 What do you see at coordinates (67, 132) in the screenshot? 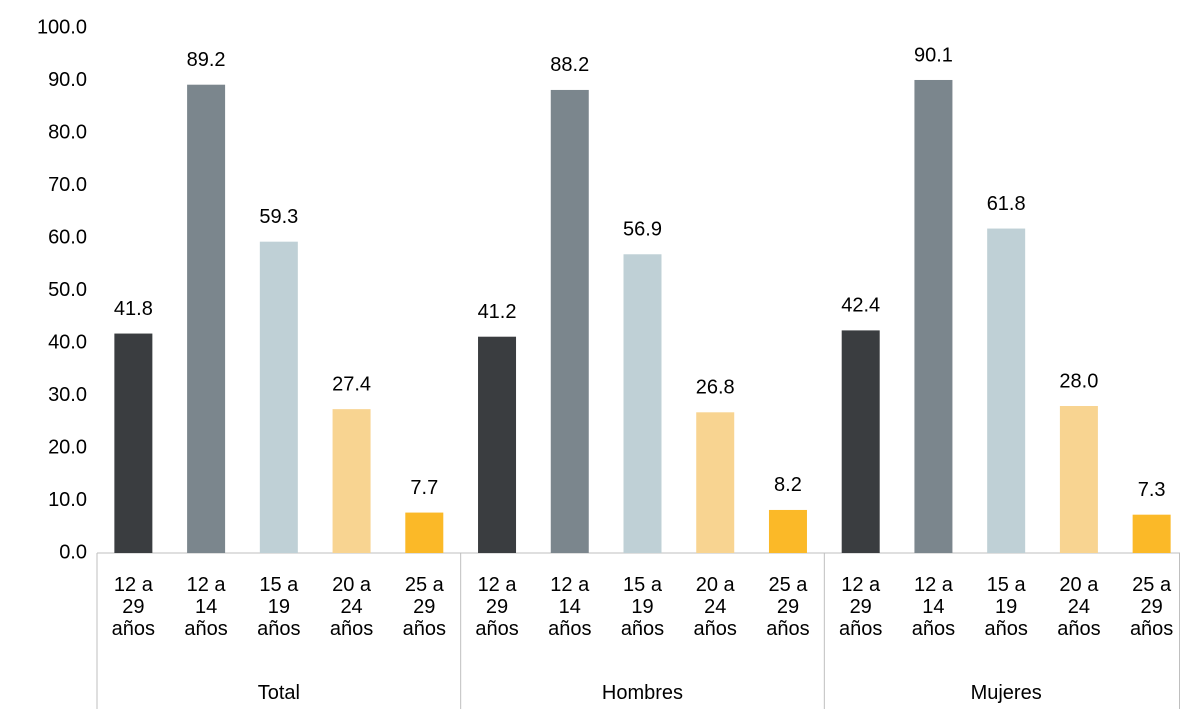
I see `y-tick-label: 80.0` at bounding box center [67, 132].